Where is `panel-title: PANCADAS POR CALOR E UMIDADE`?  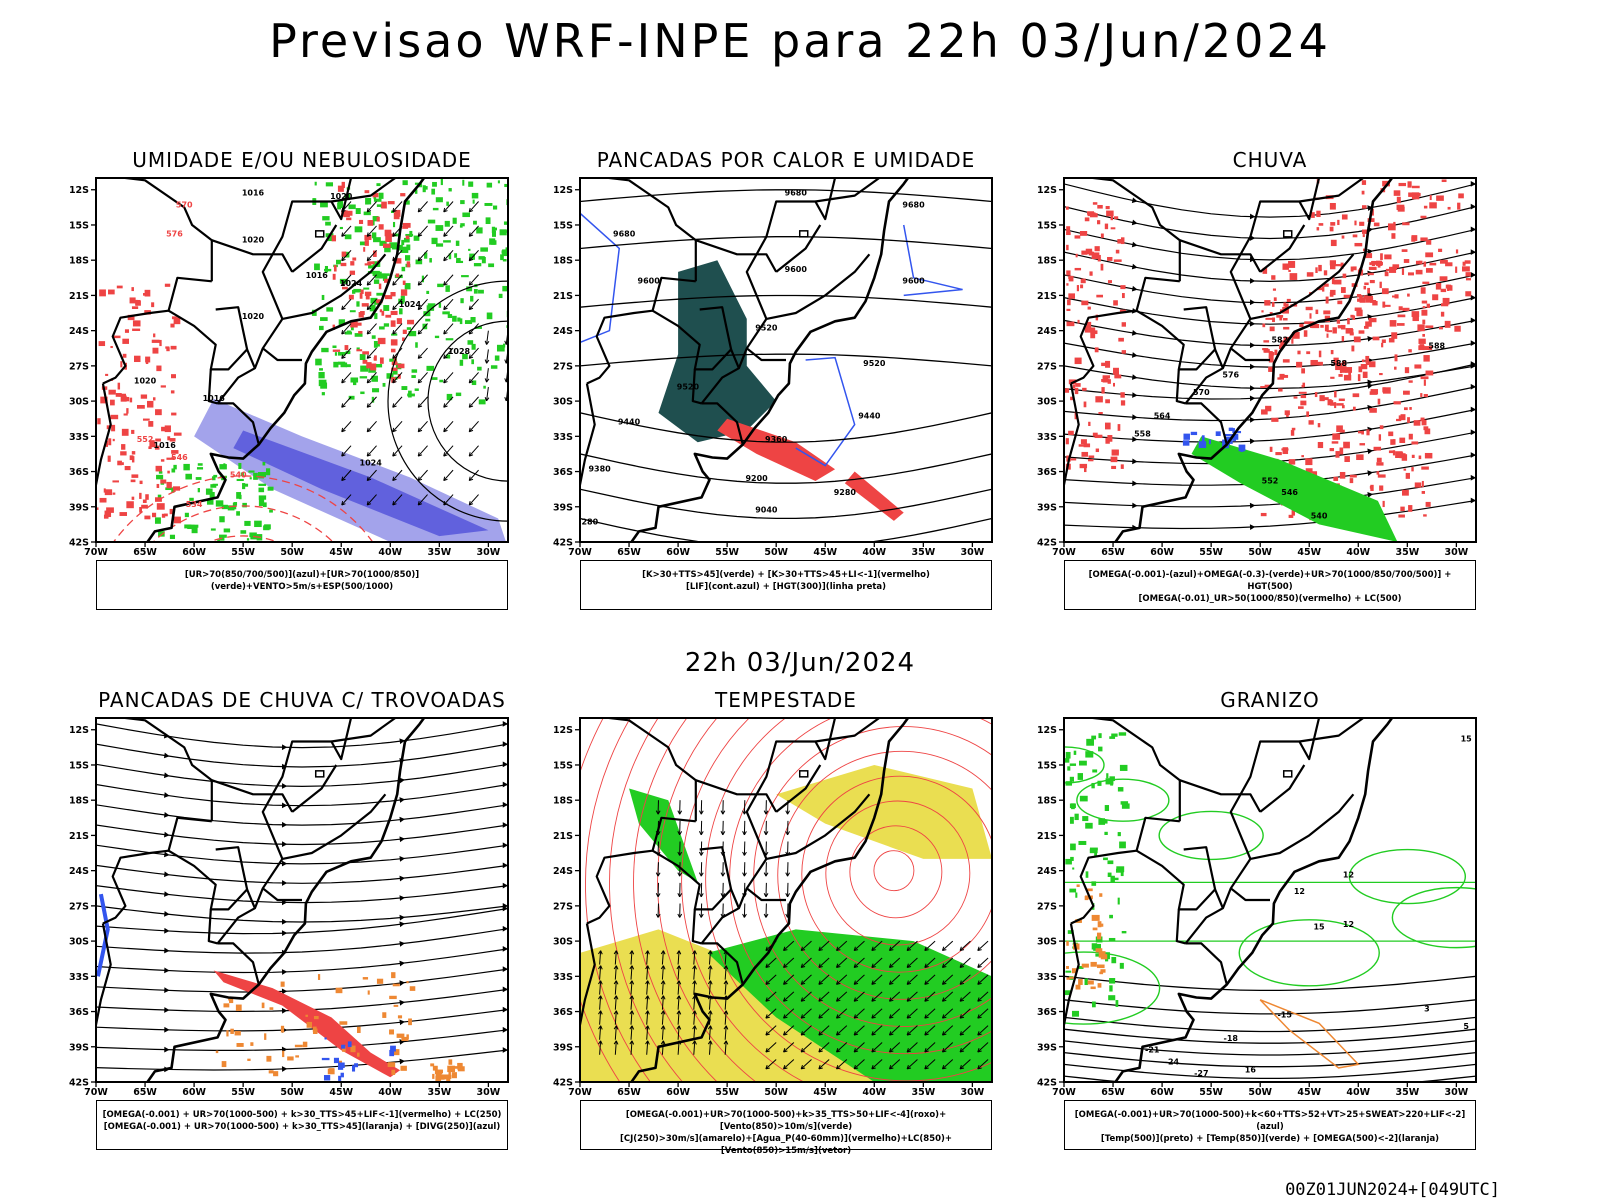
panel-title: PANCADAS POR CALOR E UMIDADE is located at coordinates (786, 160).